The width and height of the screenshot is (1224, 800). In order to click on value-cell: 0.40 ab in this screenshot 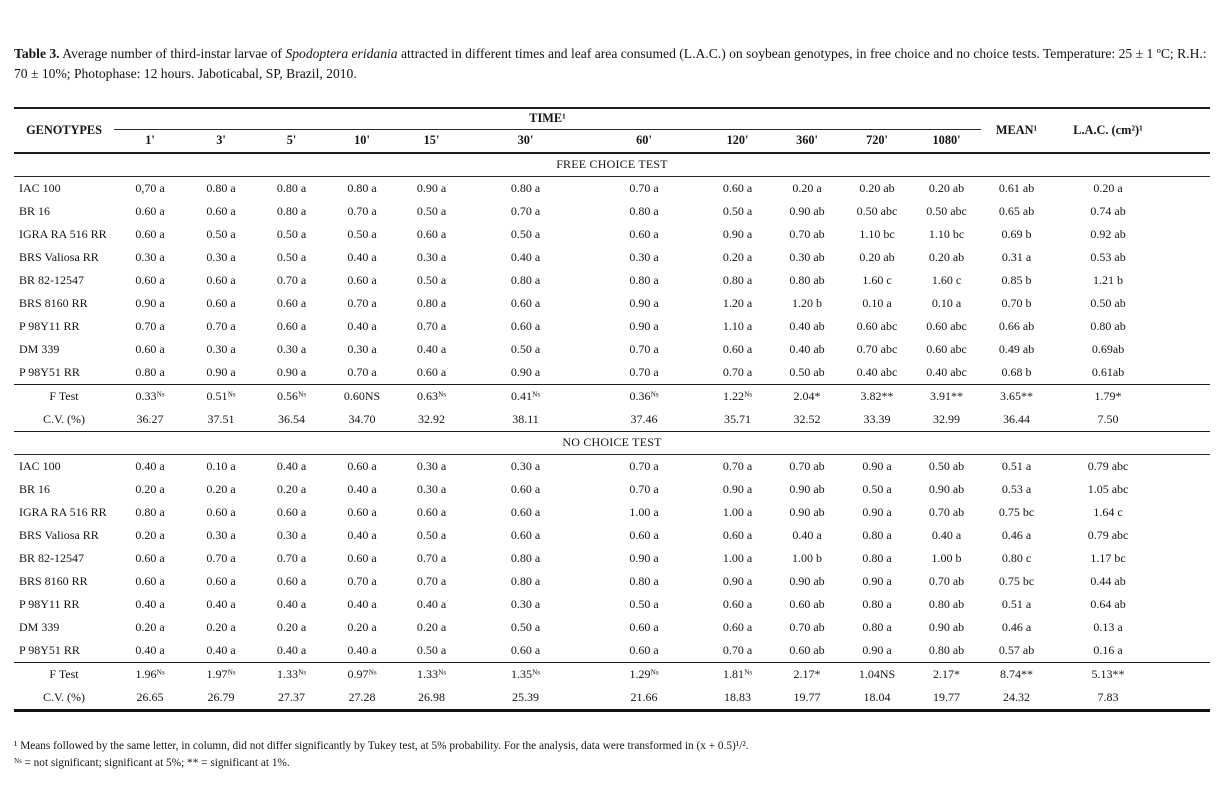, I will do `click(807, 348)`.